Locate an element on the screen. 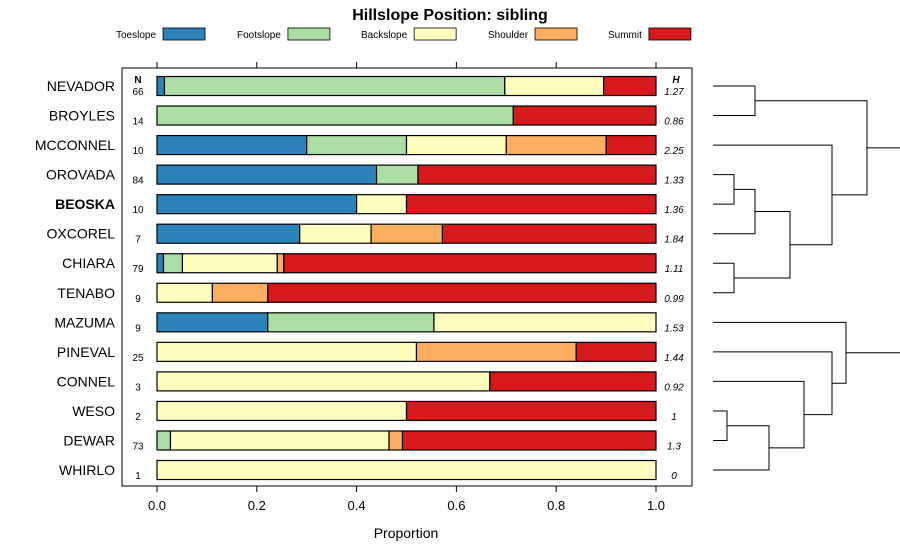 The image size is (900, 560). h-header: H is located at coordinates (676, 80).